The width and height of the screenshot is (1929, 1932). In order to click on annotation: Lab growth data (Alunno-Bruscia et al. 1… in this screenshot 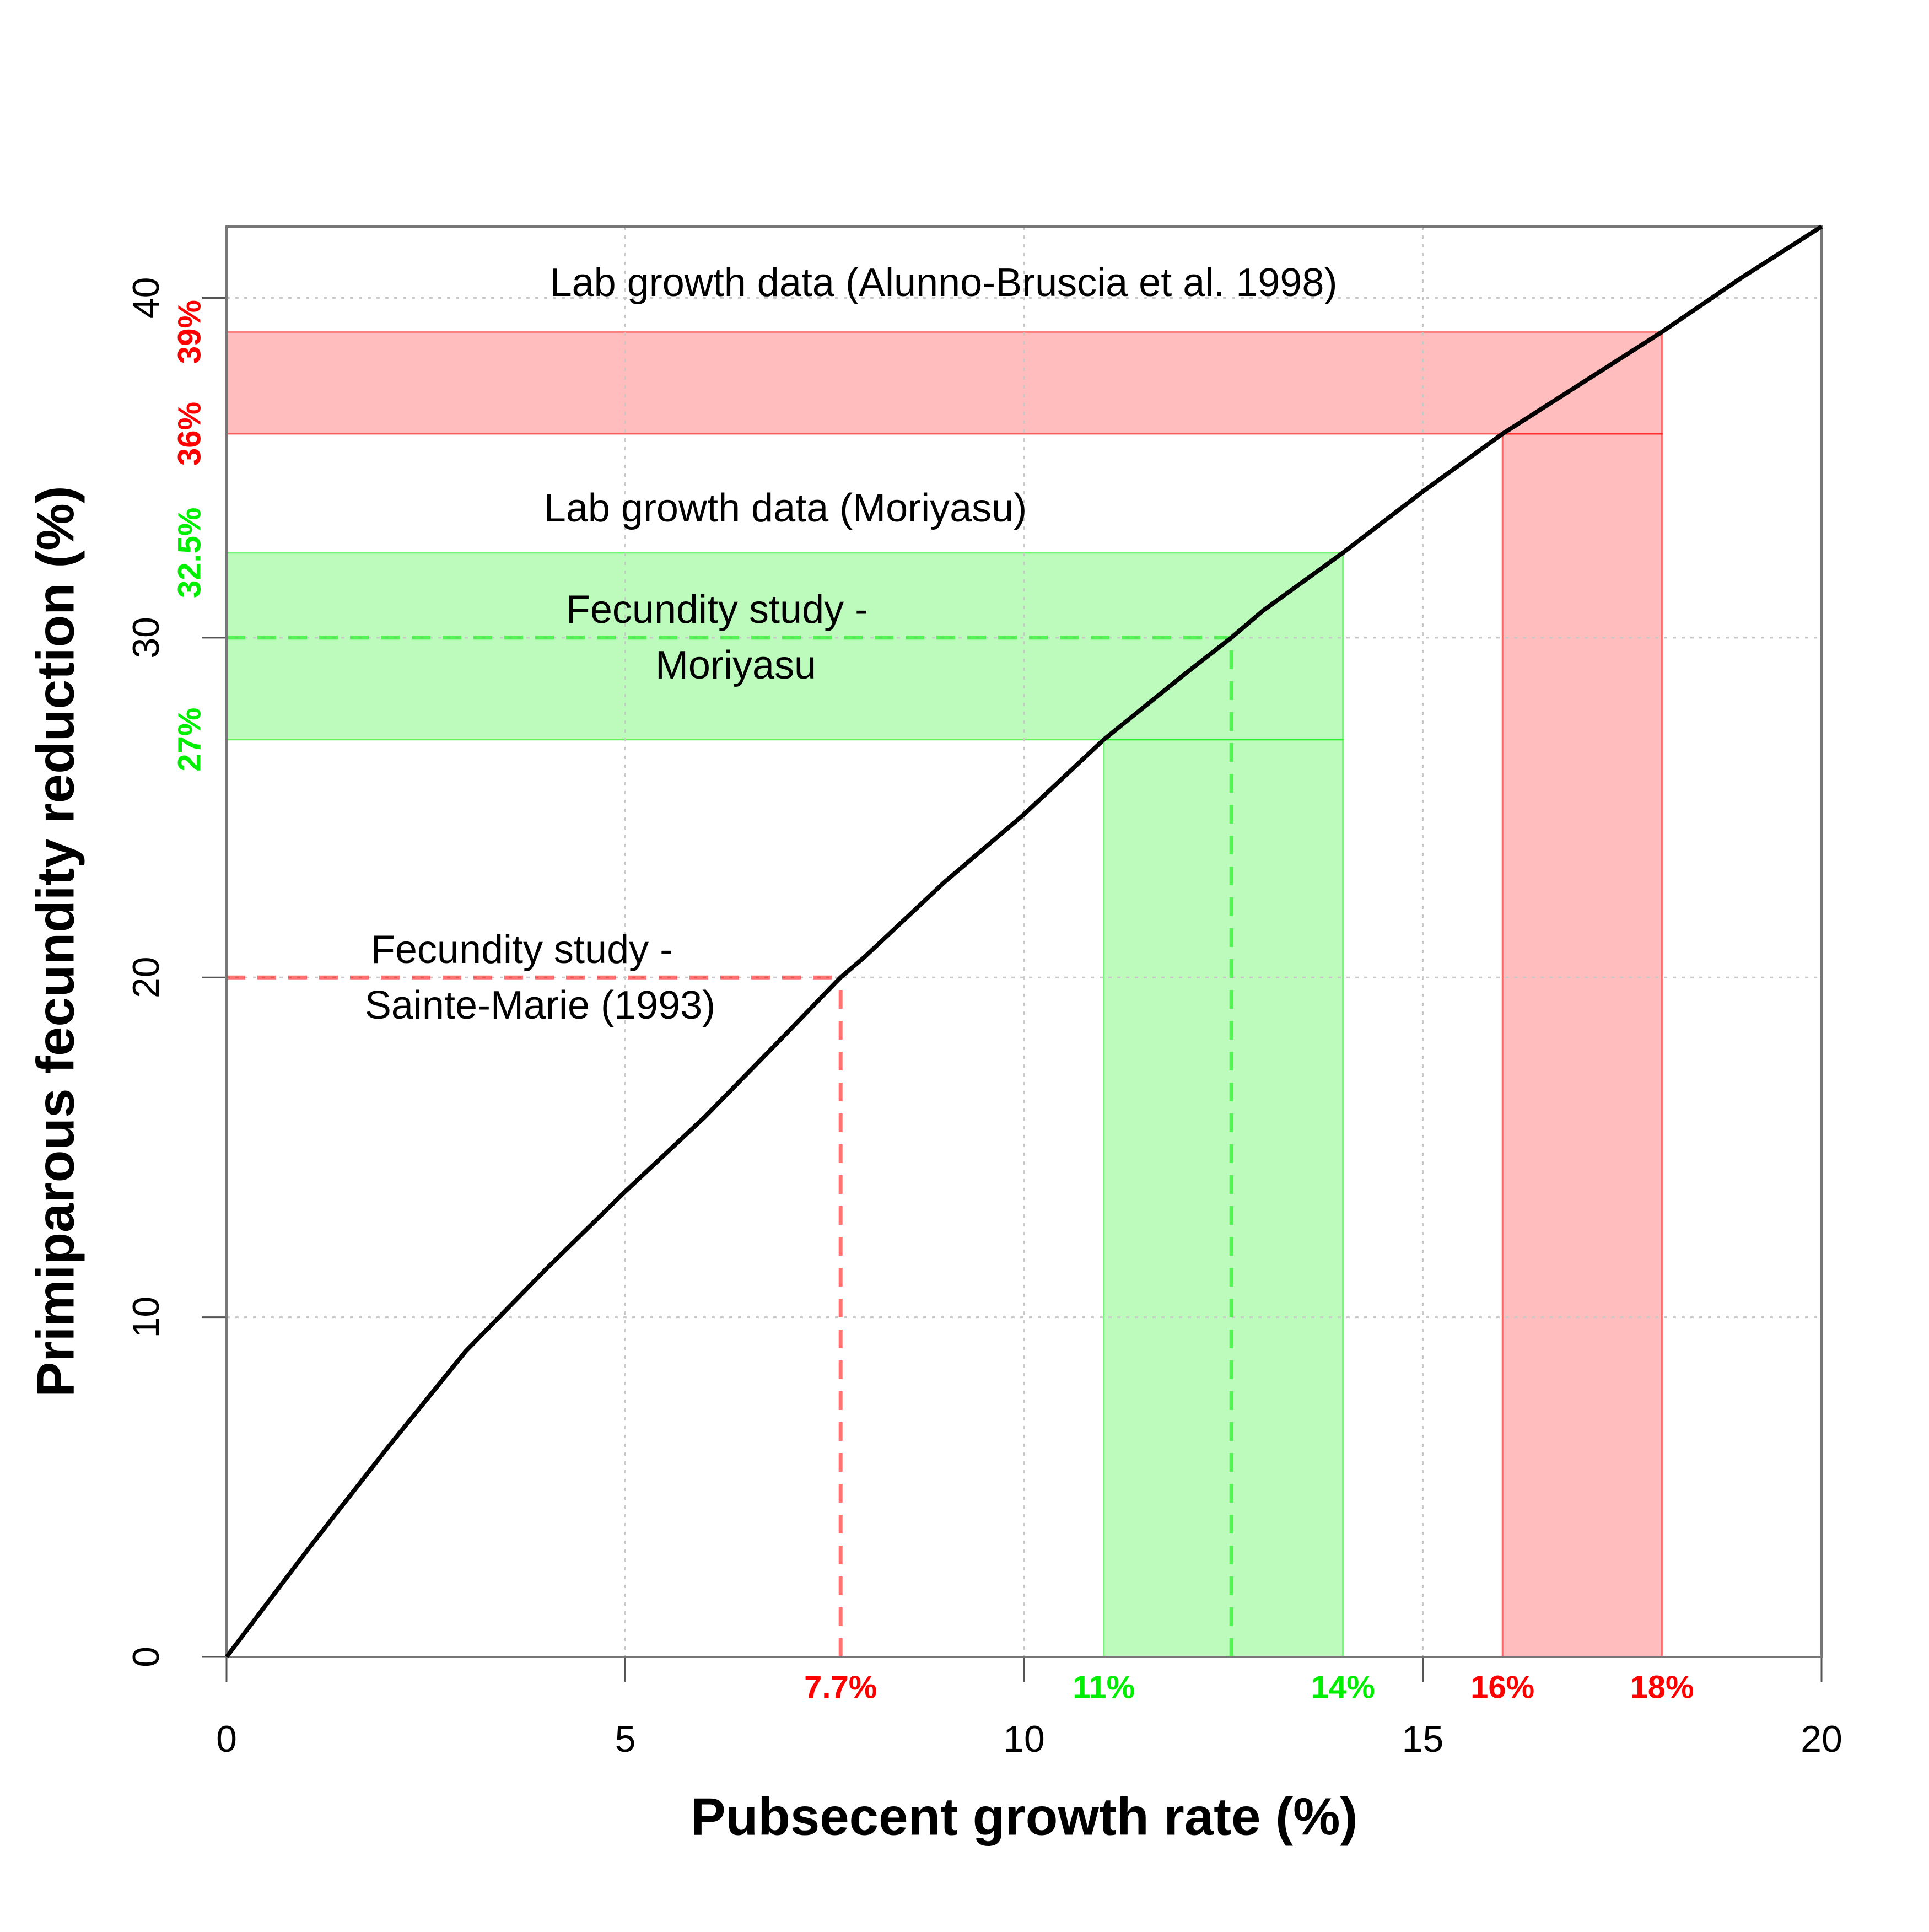, I will do `click(944, 283)`.